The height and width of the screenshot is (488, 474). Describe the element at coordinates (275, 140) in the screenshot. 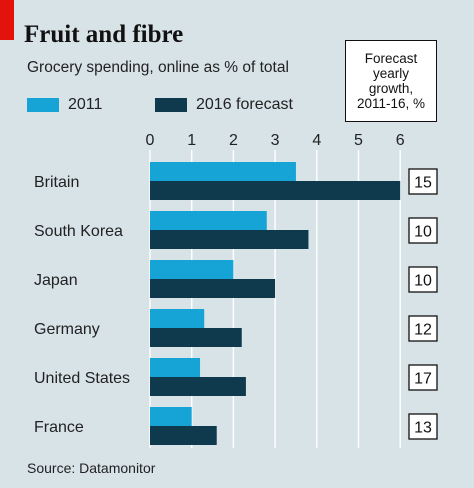

I see `x-tick-label: 3` at that location.